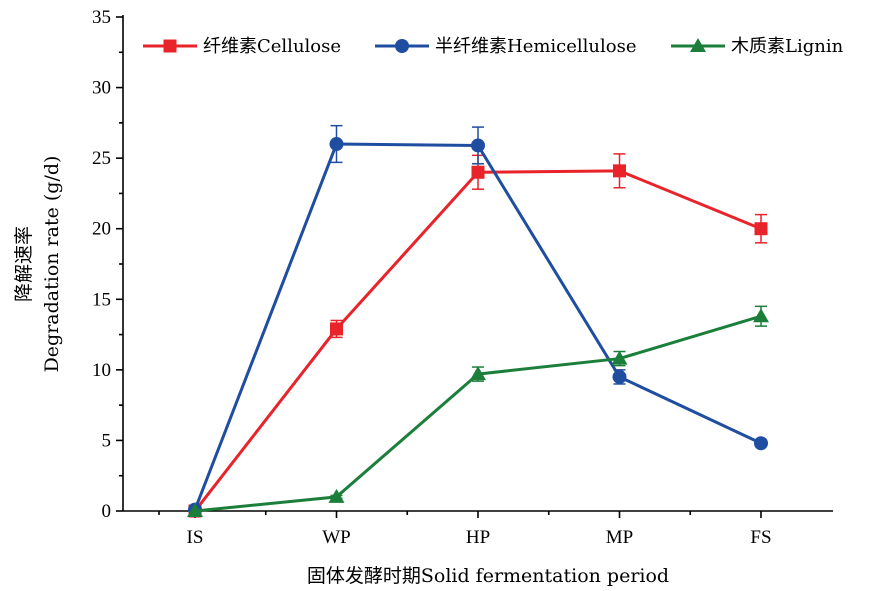 Image resolution: width=886 pixels, height=591 pixels. What do you see at coordinates (101, 158) in the screenshot?
I see `y-tick-label: 25` at bounding box center [101, 158].